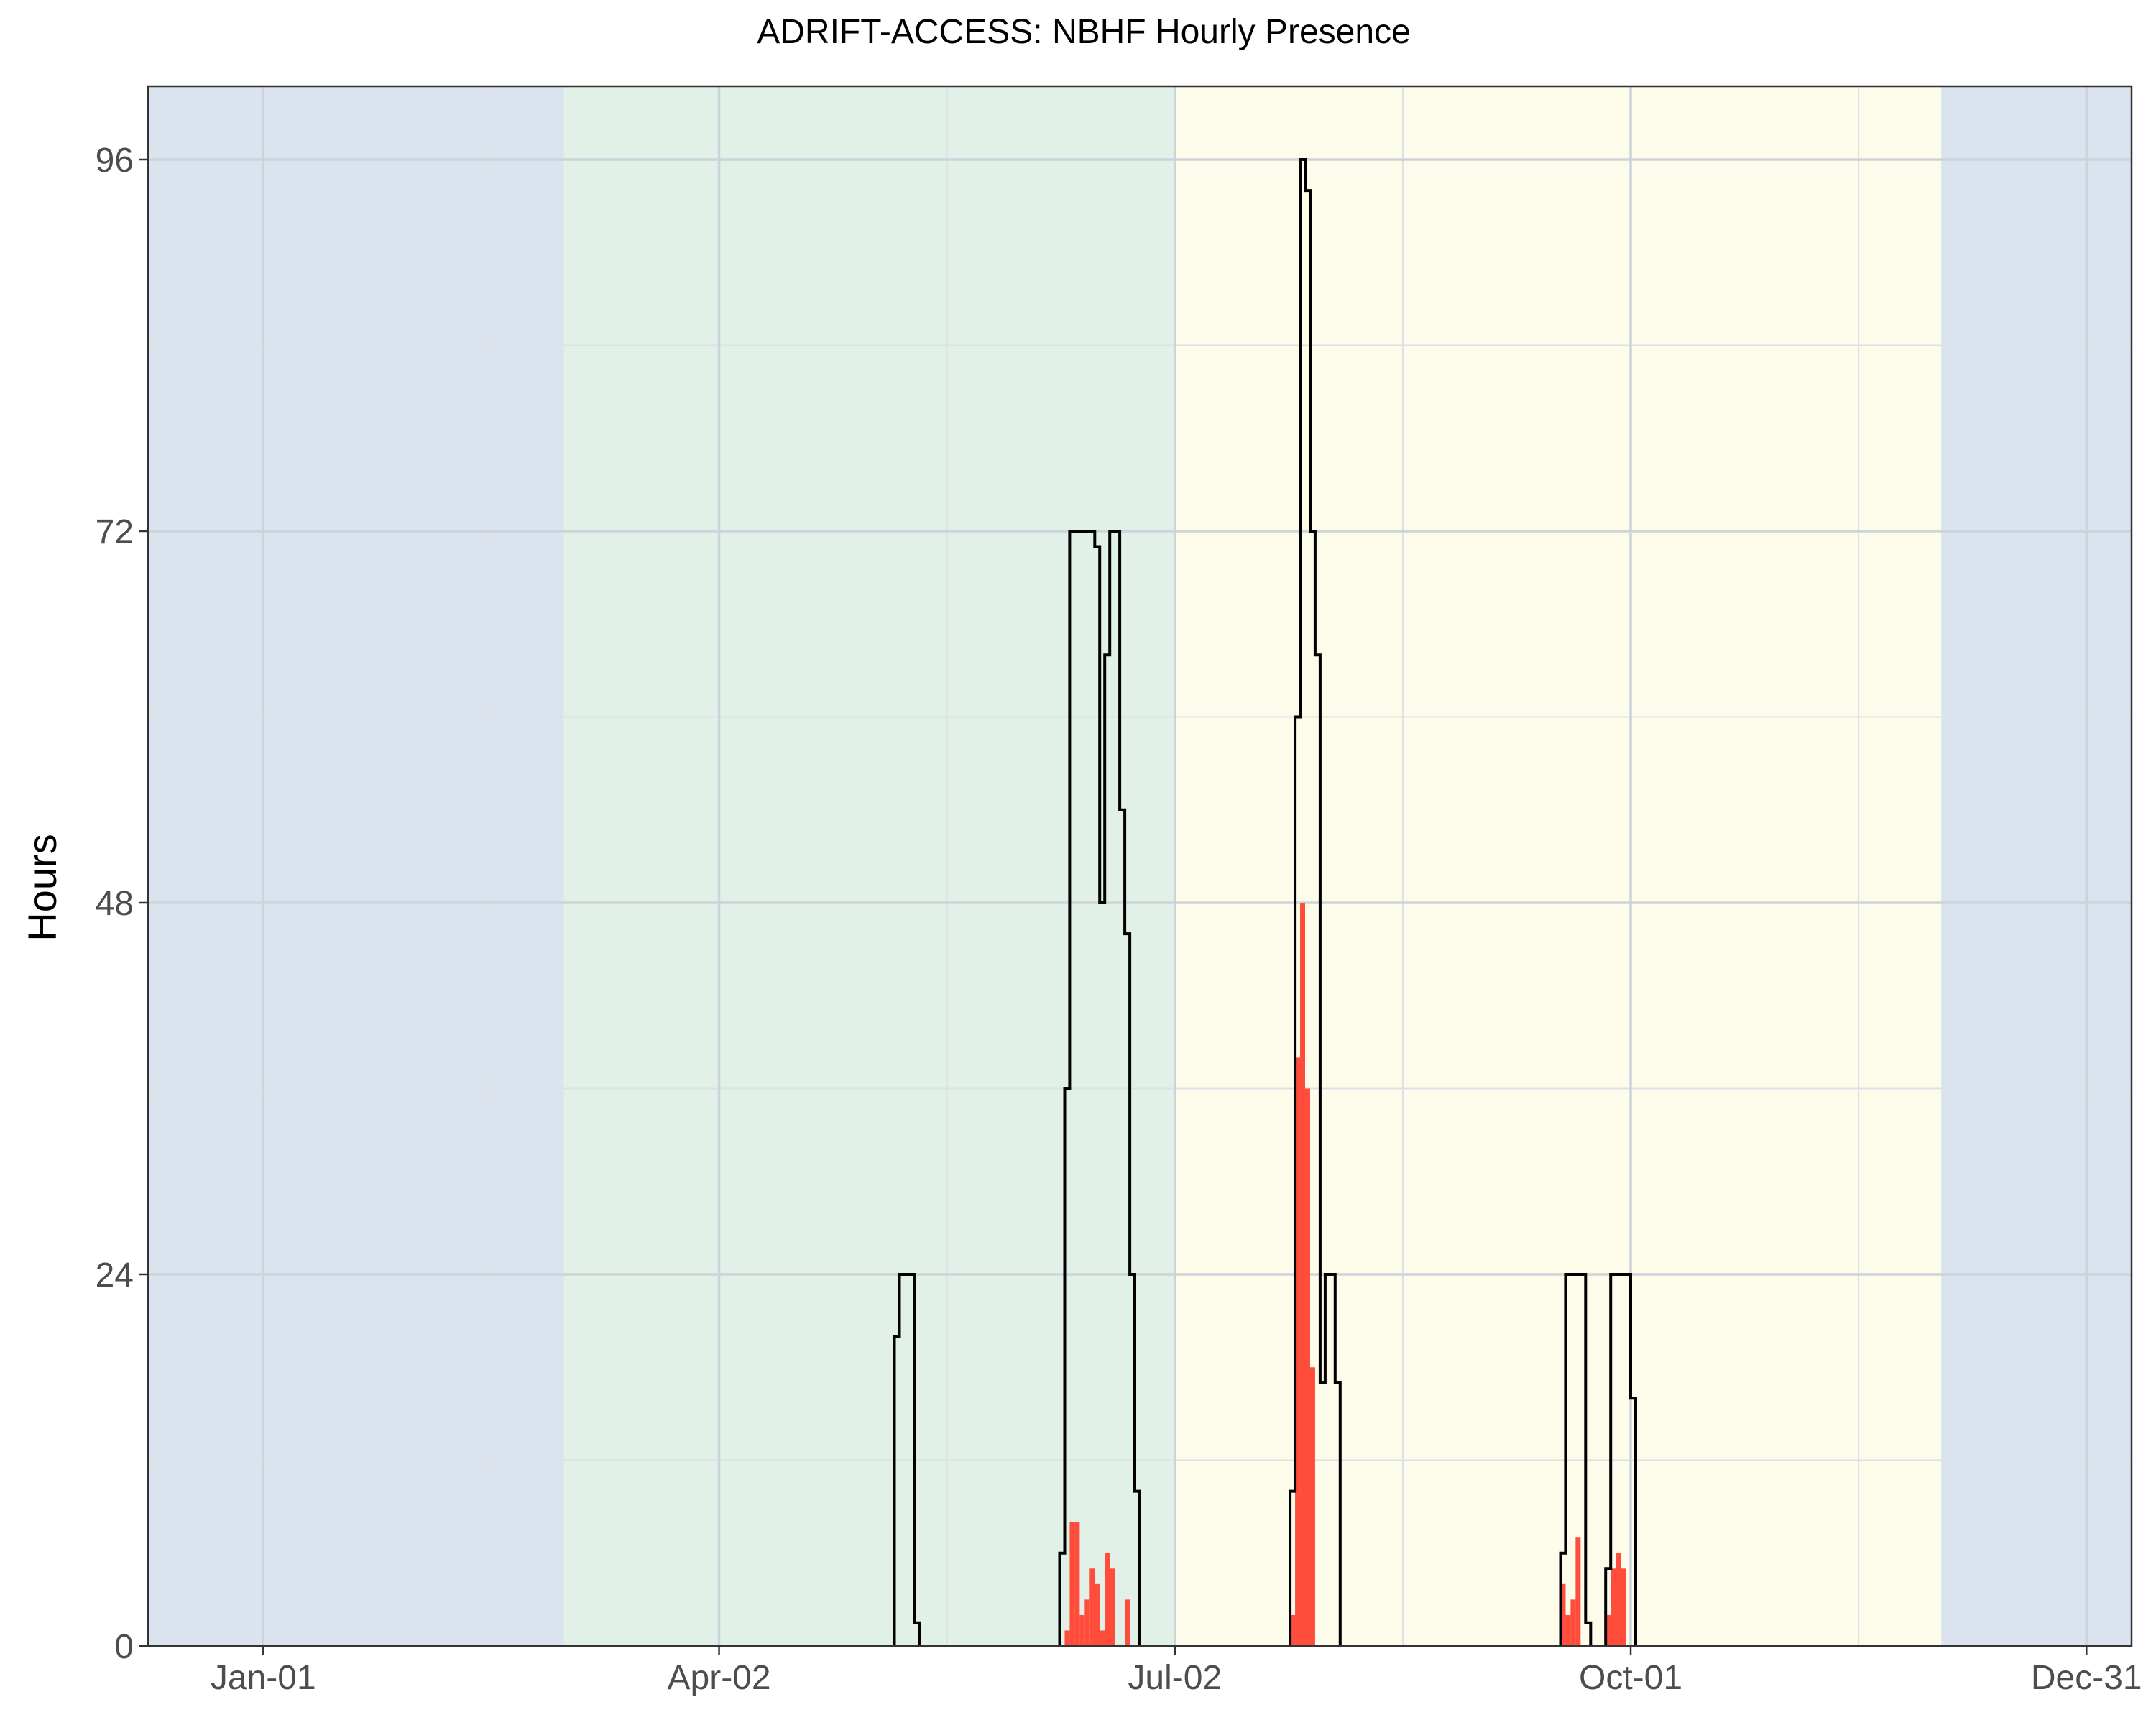 This screenshot has width=2156, height=1725. What do you see at coordinates (124, 1647) in the screenshot?
I see `y-tick-label-0: 0` at bounding box center [124, 1647].